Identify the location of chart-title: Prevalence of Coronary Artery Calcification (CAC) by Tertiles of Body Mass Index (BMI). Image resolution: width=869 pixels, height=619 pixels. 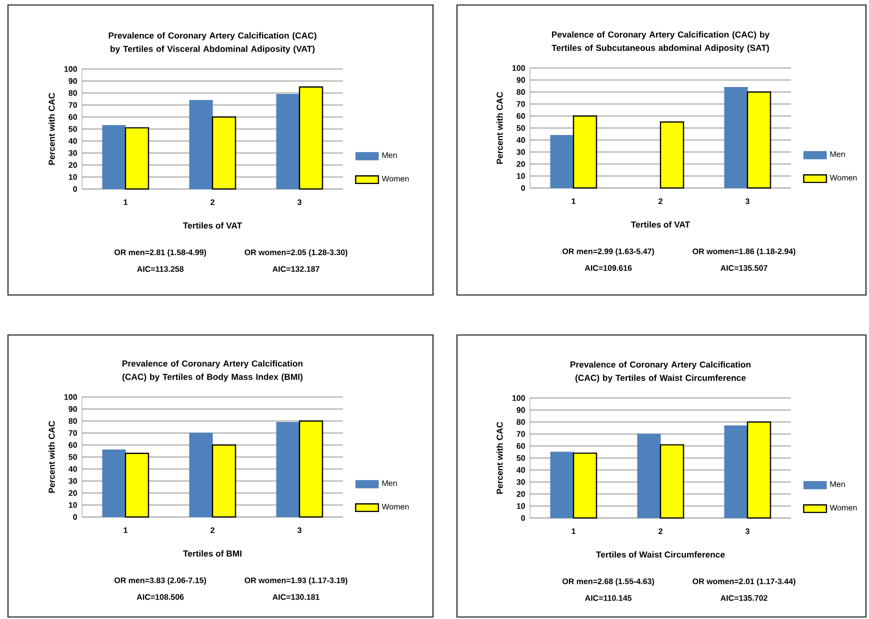
(212, 371).